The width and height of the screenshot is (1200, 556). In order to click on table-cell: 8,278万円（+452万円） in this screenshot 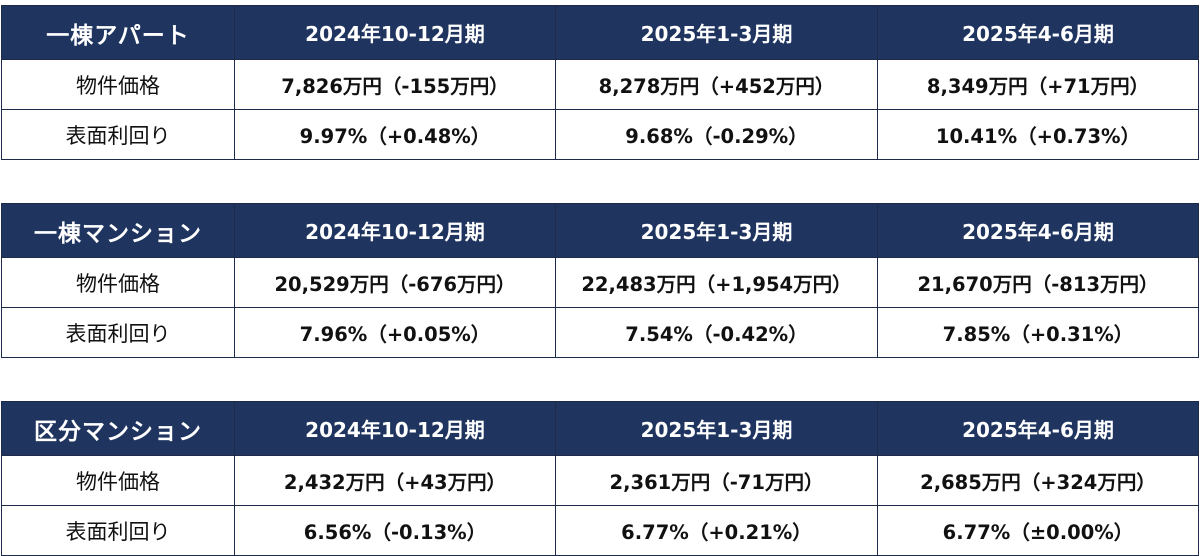, I will do `click(716, 84)`.